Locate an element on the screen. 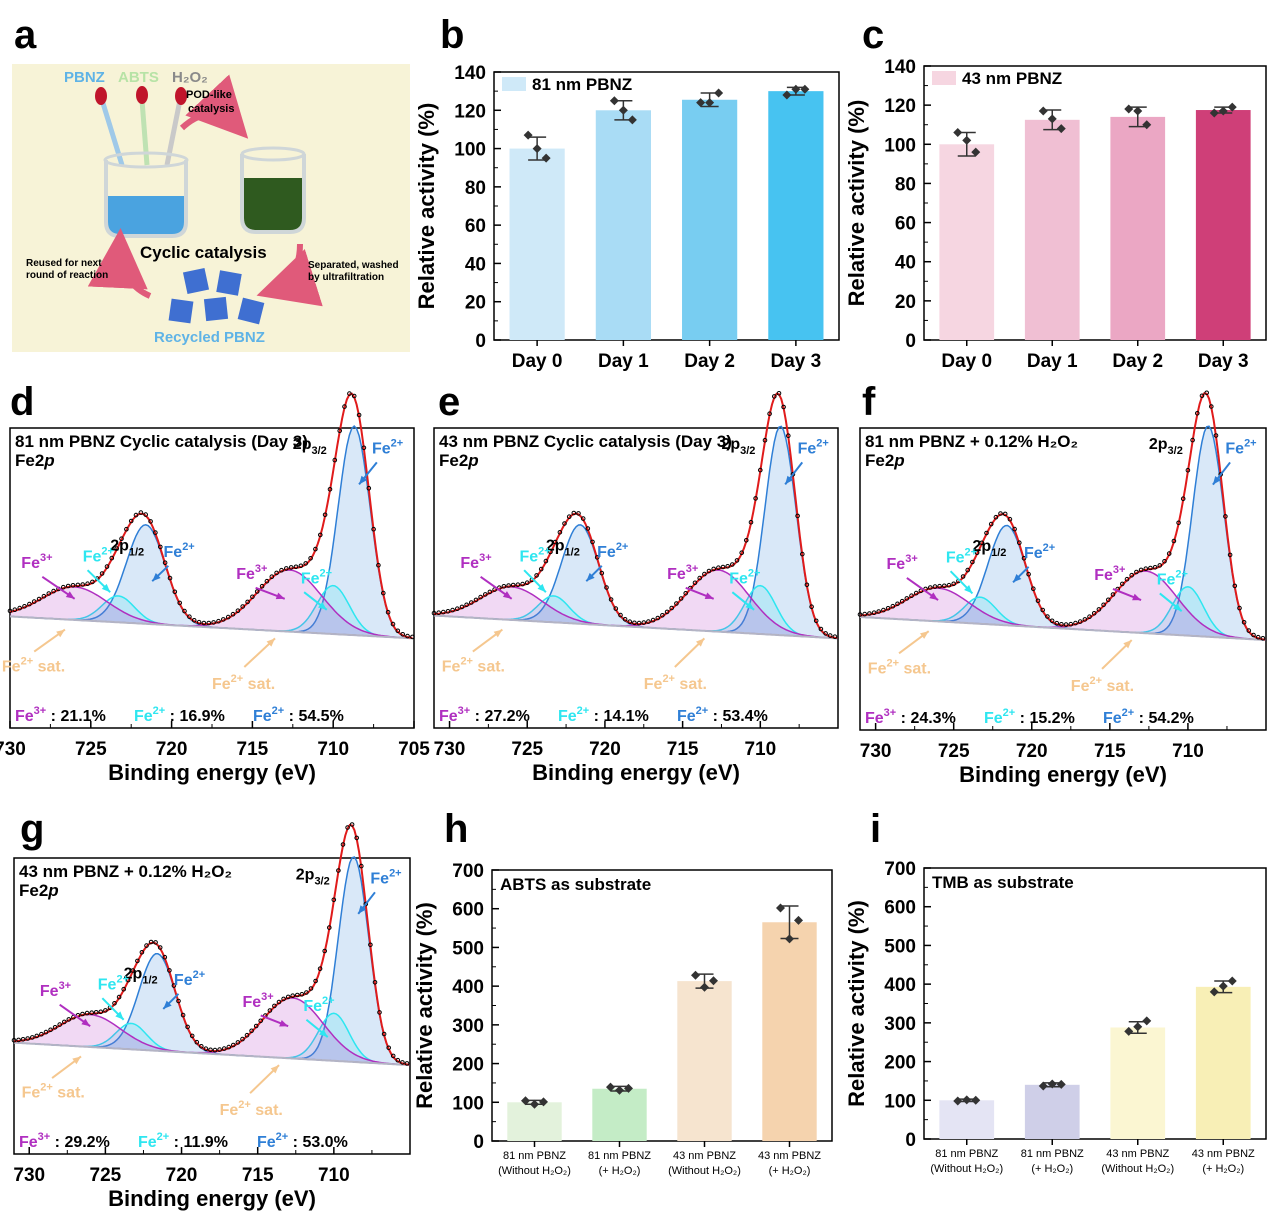 This screenshot has width=1270, height=1221. x-tick-label: Day 3 is located at coordinates (796, 361).